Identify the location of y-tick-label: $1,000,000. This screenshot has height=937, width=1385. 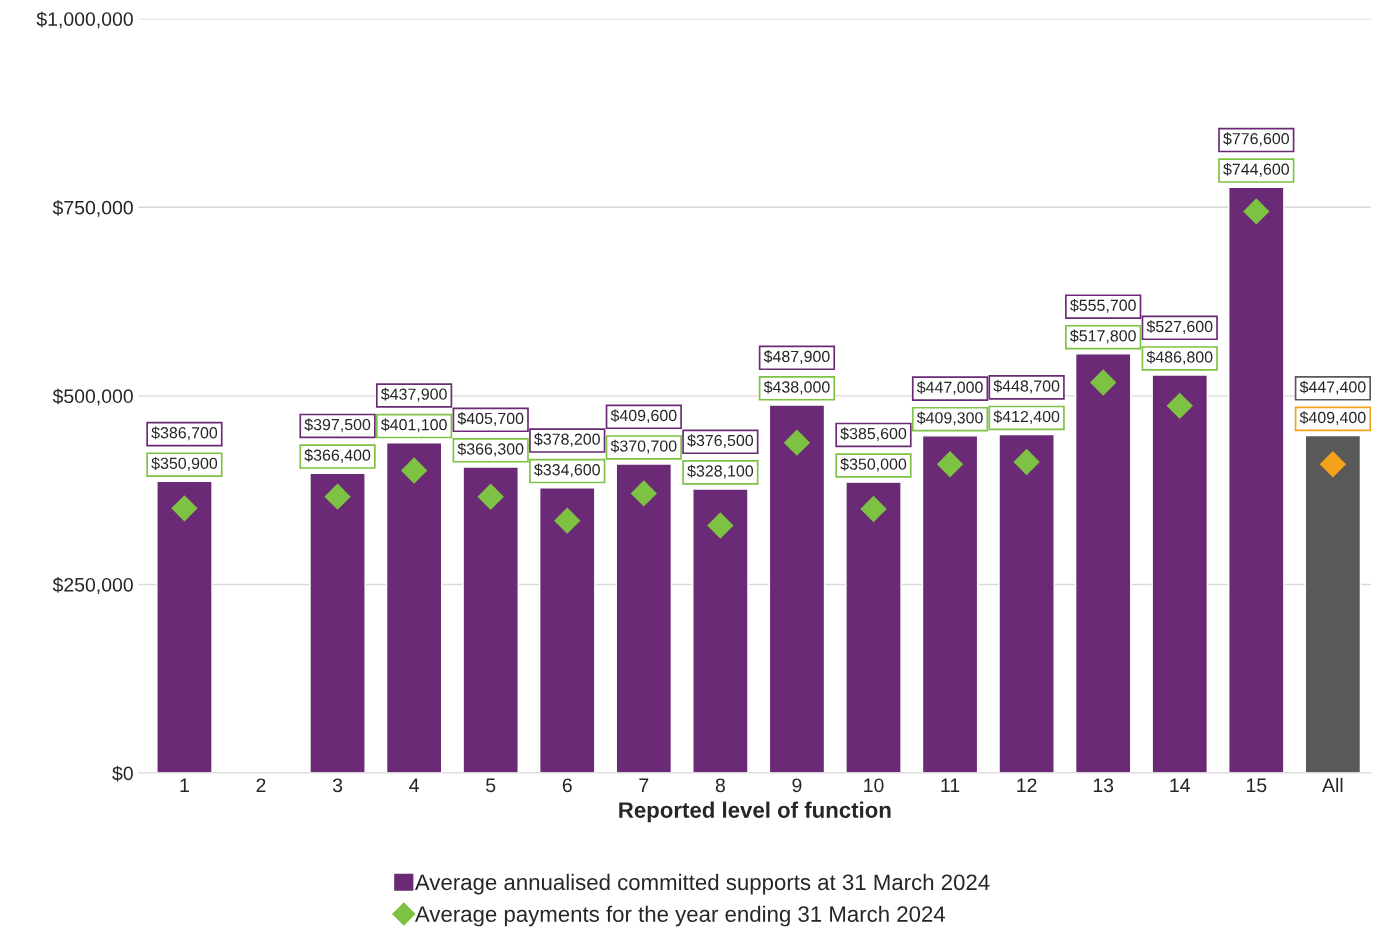
(84, 20).